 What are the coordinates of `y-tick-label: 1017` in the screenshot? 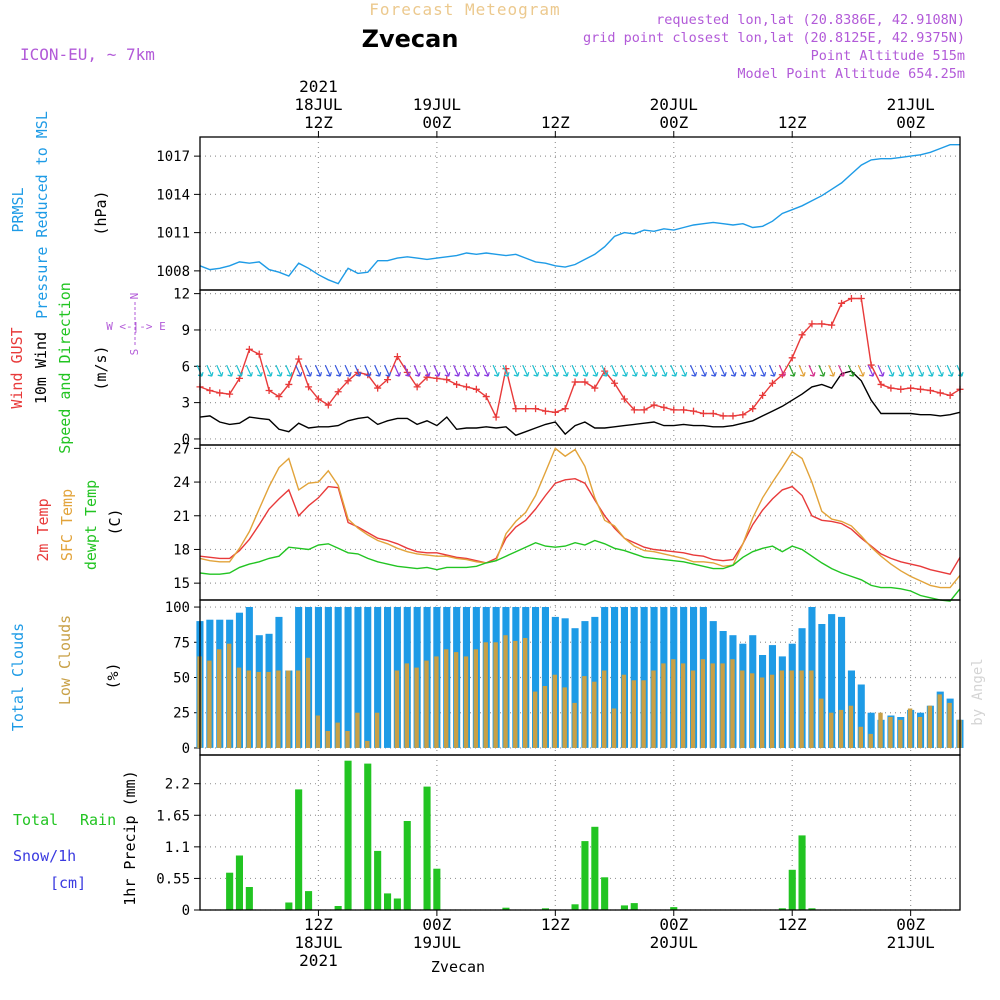 It's located at (173, 157).